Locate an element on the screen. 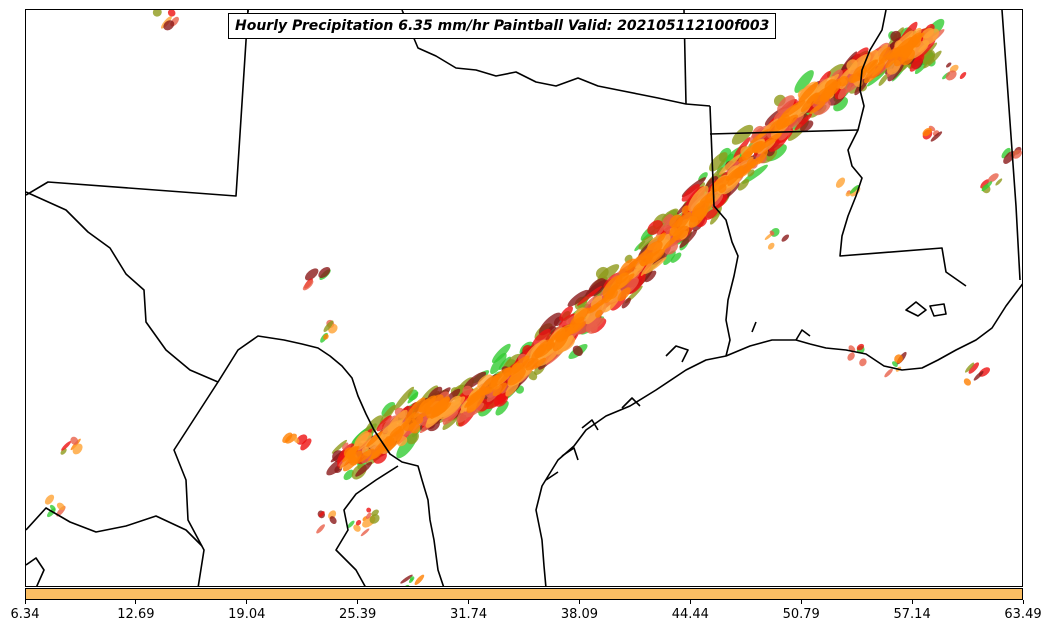  colorbar is located at coordinates (524, 594).